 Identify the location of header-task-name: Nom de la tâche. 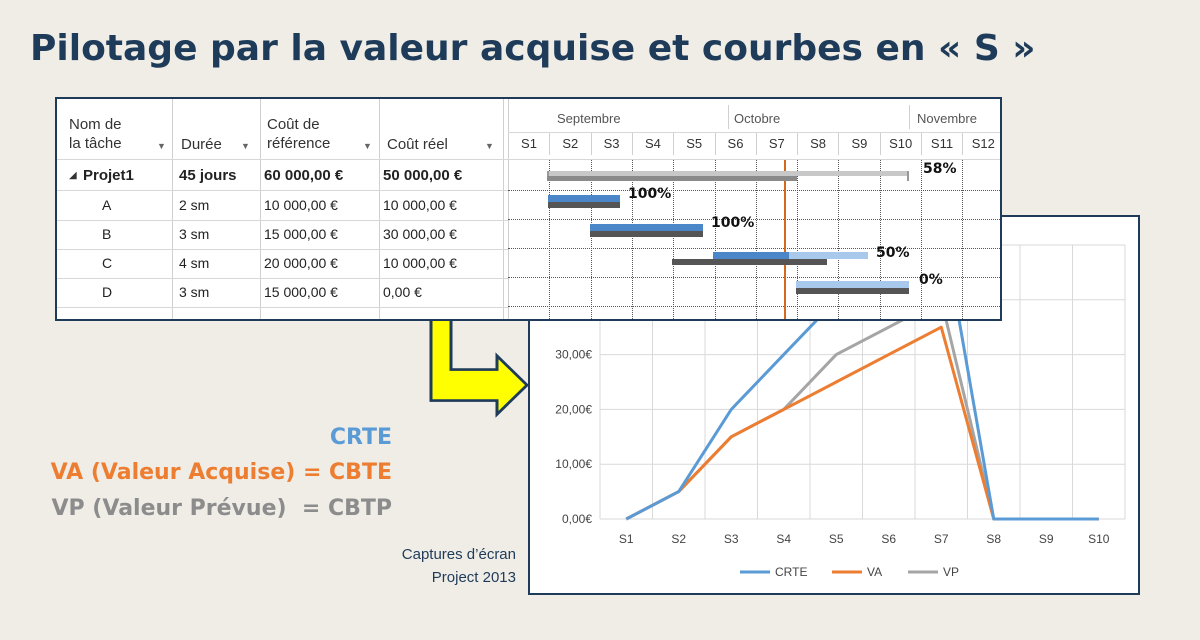
(95, 134).